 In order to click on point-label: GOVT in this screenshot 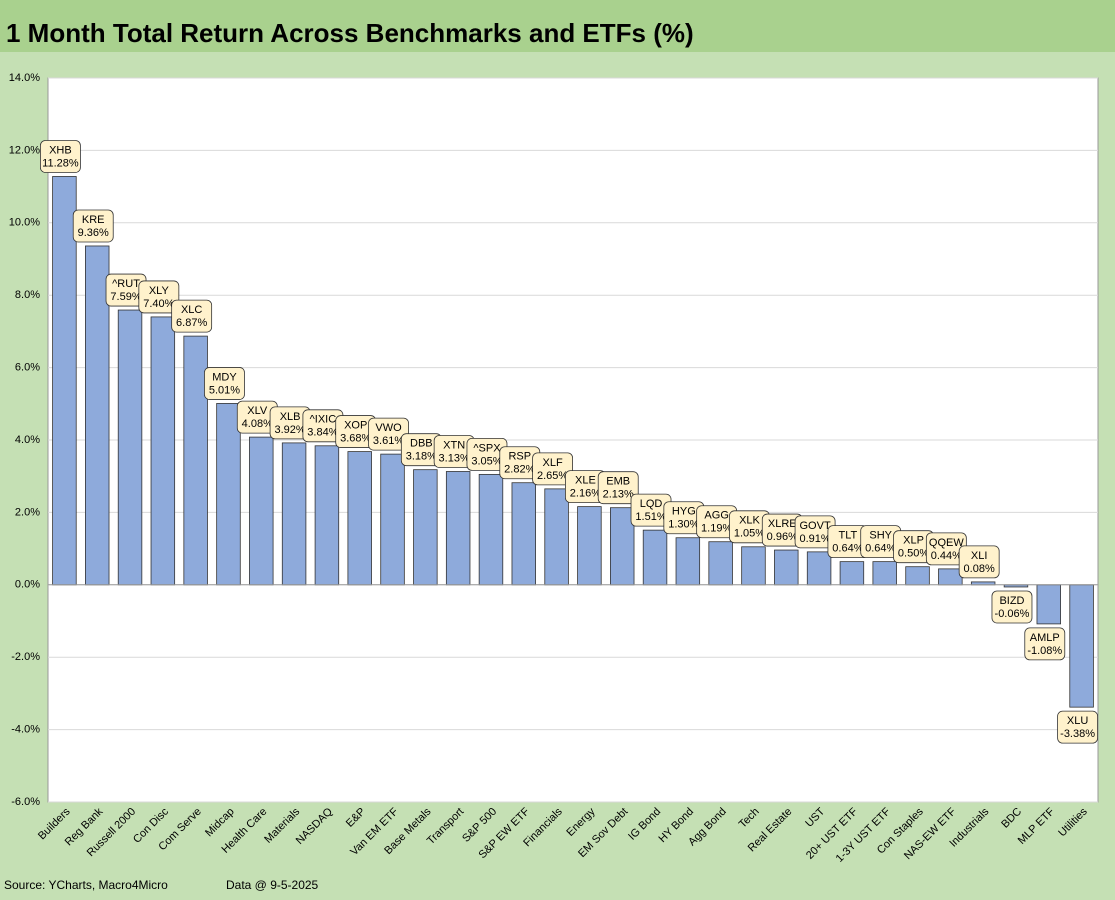, I will do `click(815, 526)`.